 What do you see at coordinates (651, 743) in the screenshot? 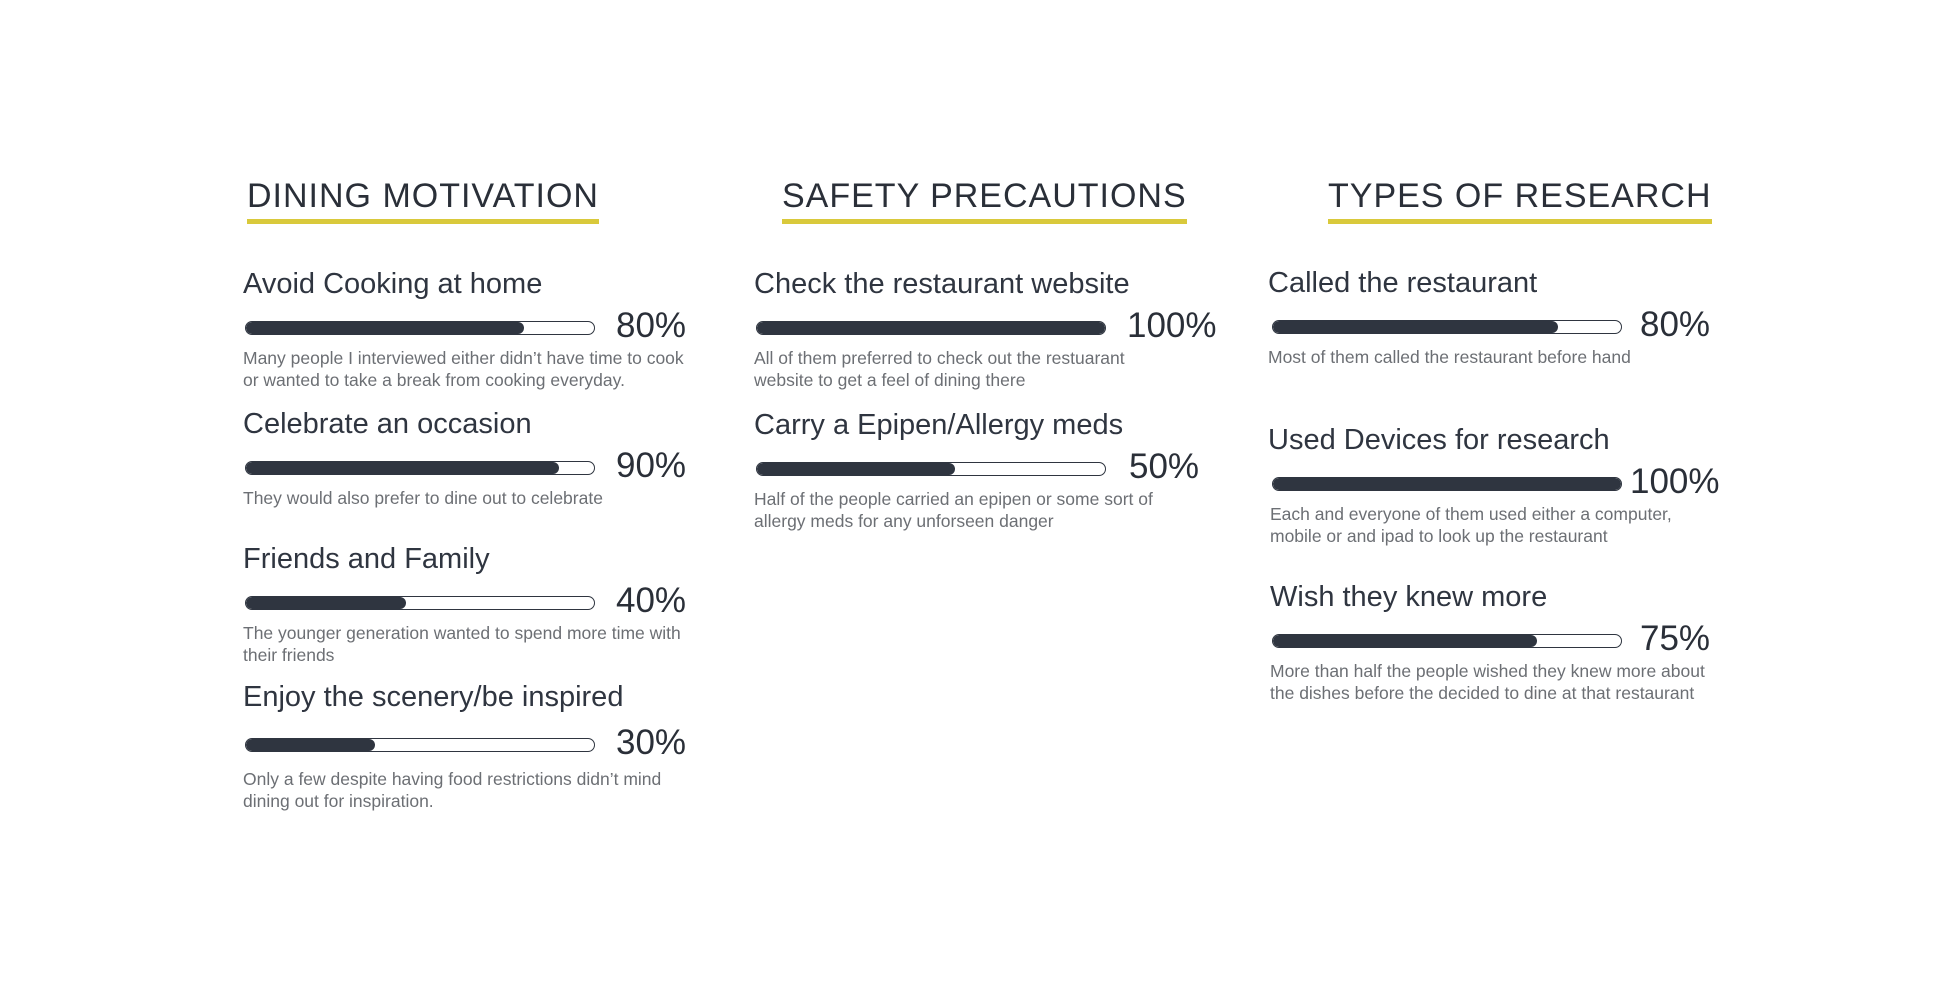
I see `stat-value: 30%` at bounding box center [651, 743].